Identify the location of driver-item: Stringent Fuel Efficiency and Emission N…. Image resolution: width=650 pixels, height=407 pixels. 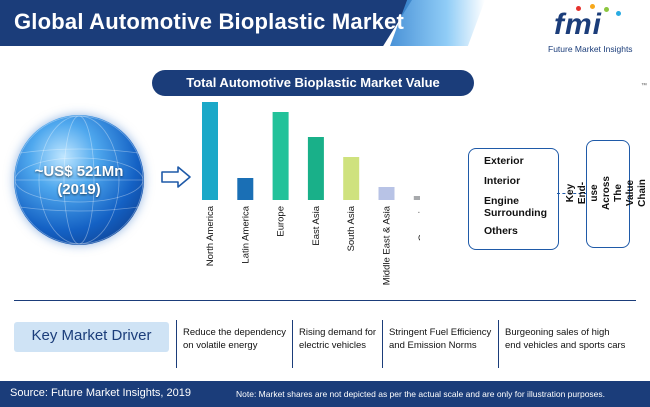
(440, 339).